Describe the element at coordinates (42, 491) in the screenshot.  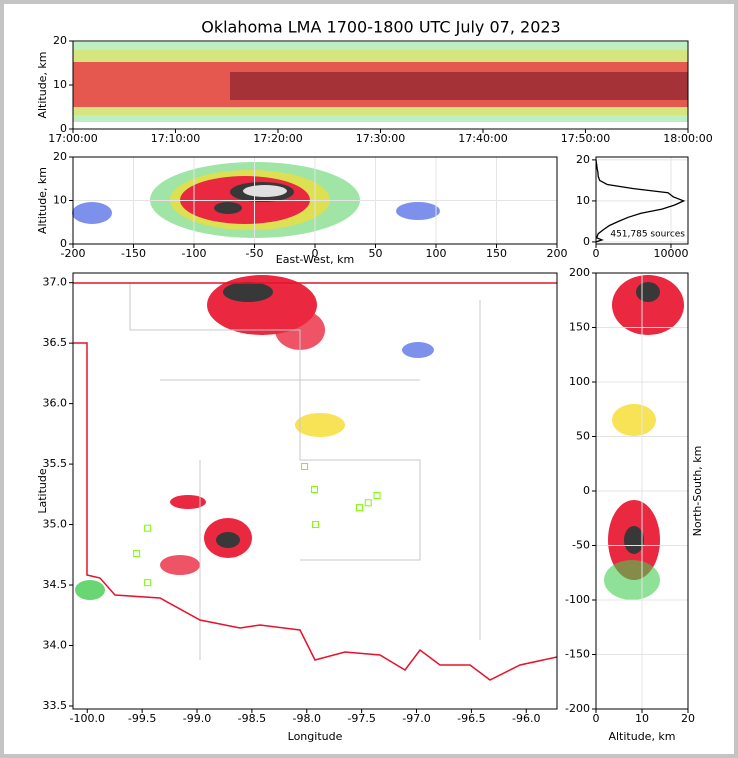
I see `y-axis-label: Latitude` at that location.